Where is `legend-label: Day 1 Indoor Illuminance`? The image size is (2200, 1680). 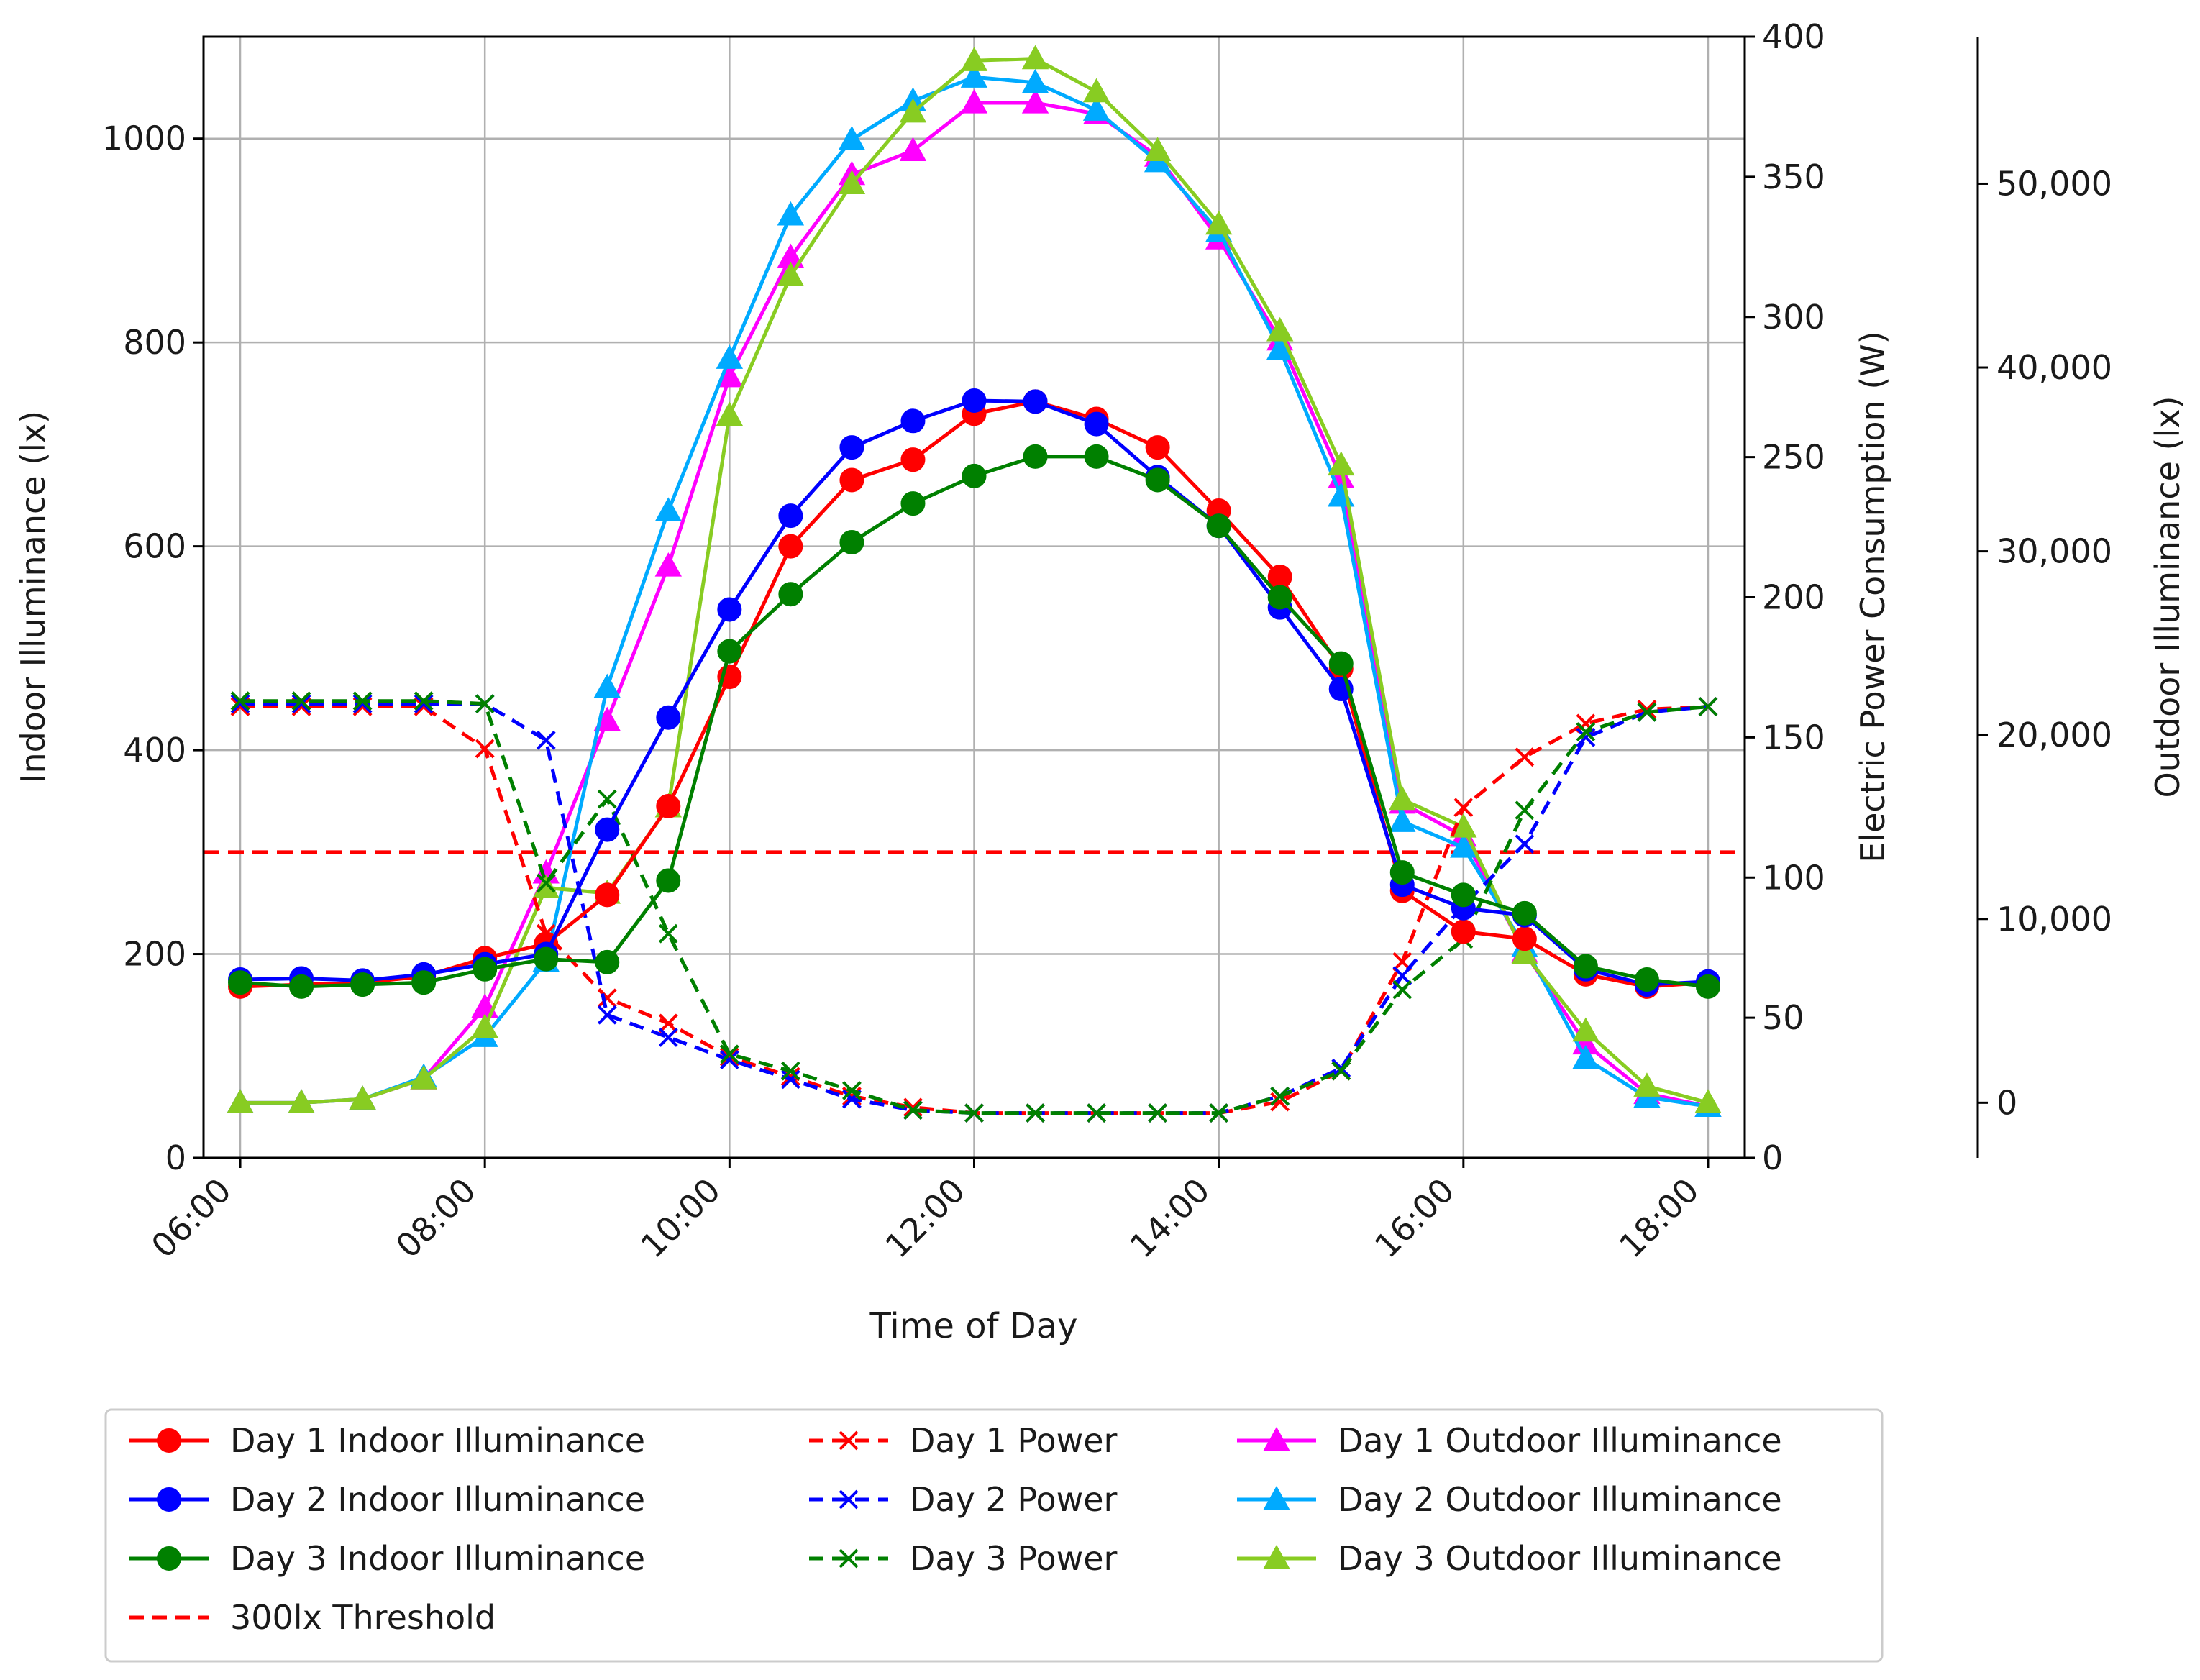 legend-label: Day 1 Indoor Illuminance is located at coordinates (437, 1440).